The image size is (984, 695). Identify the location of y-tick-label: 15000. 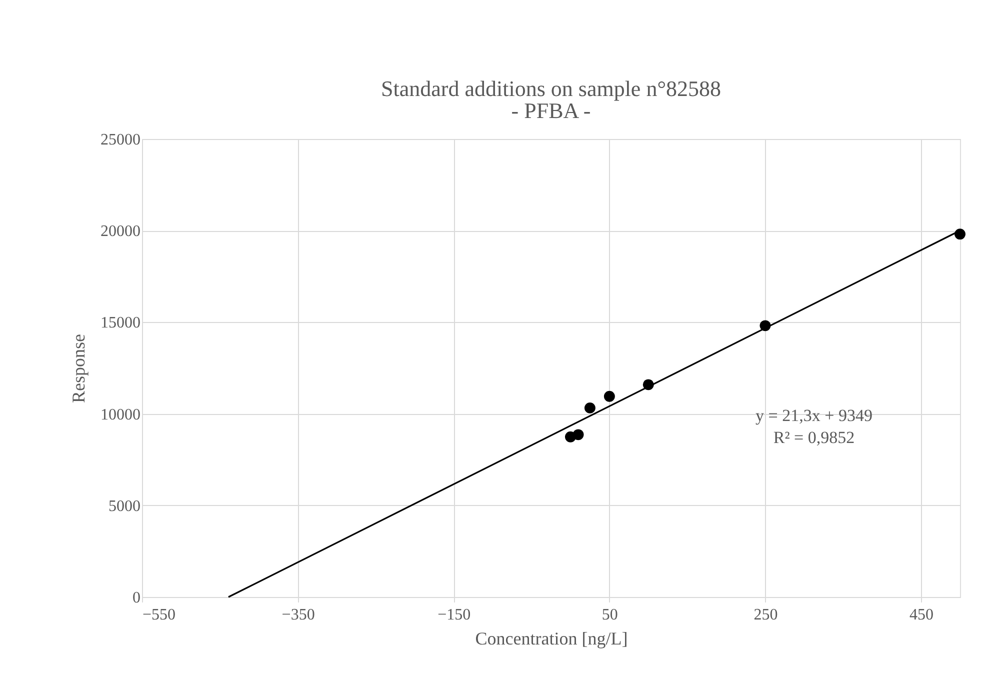
(120, 323).